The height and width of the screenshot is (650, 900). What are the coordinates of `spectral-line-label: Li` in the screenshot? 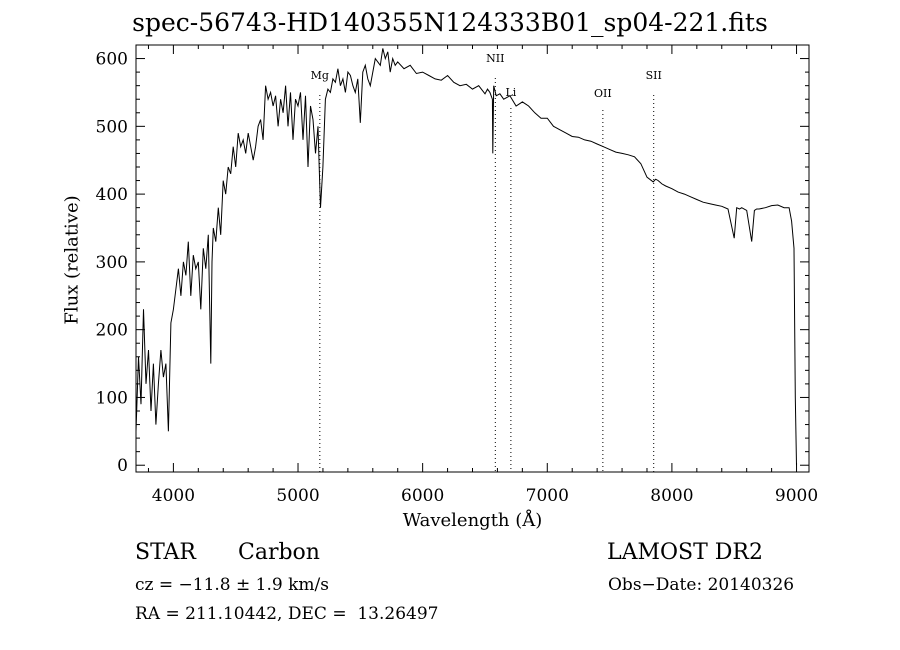 It's located at (510, 92).